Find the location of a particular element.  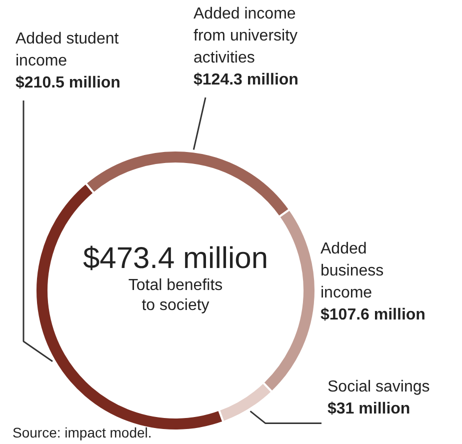

slice-label: Added student income is located at coordinates (68, 50).